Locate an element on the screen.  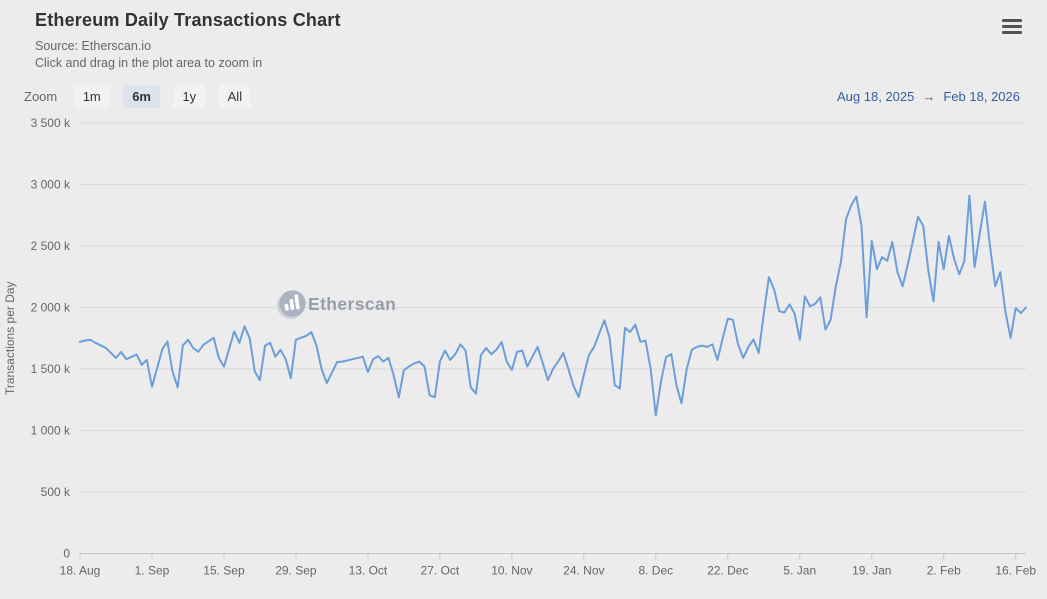
x-axis-tick-label: 13. Oct is located at coordinates (368, 571).